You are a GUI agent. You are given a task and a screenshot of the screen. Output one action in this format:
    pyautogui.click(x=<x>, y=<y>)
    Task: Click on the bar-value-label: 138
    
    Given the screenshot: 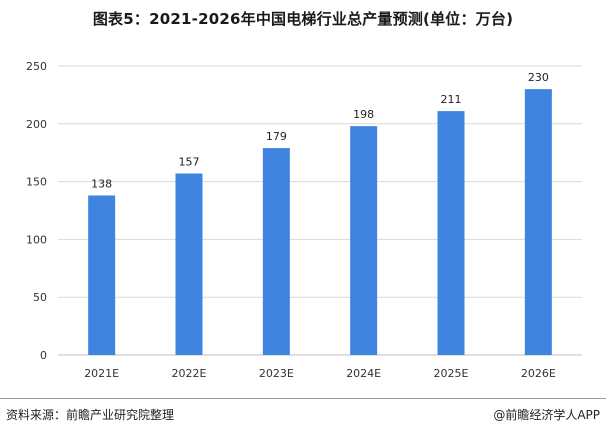 What is the action you would take?
    pyautogui.click(x=101, y=183)
    